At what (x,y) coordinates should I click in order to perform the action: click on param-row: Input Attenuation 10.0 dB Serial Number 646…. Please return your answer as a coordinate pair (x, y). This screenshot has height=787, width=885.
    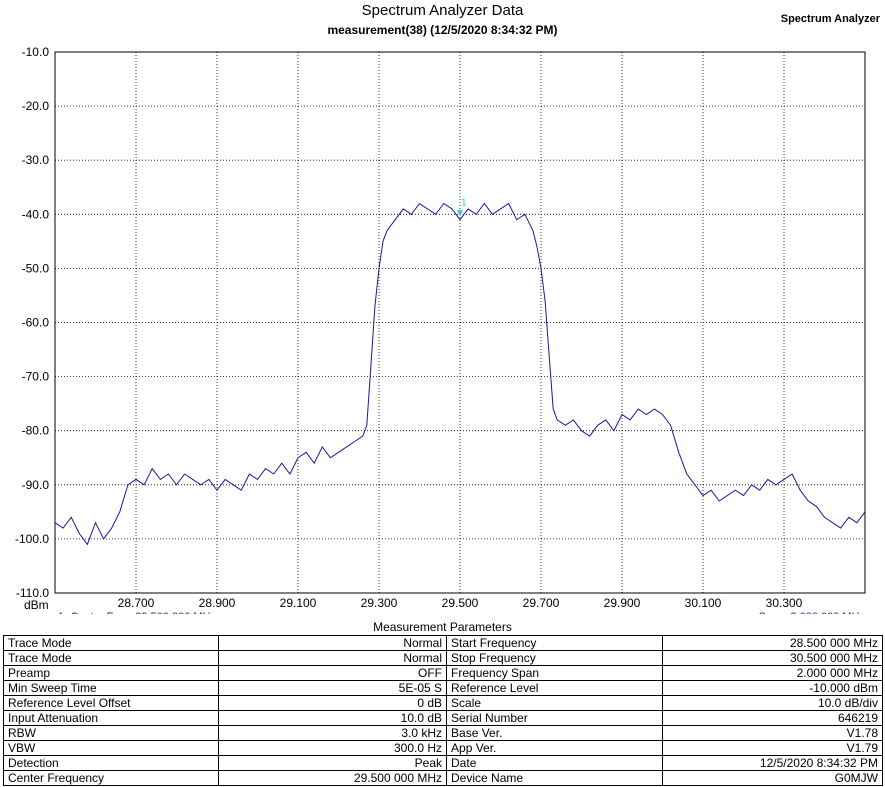
    Looking at the image, I should click on (442, 718).